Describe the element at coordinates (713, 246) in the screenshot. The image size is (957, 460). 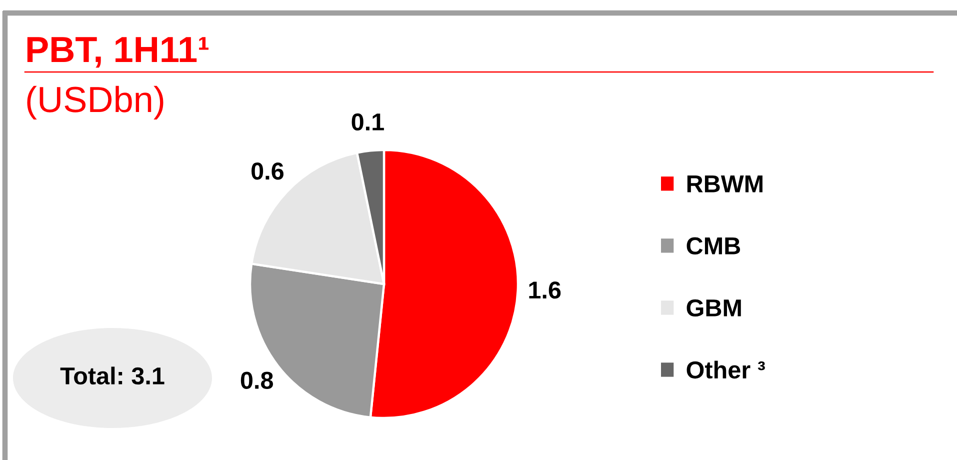
I see `legend-label: CMB` at that location.